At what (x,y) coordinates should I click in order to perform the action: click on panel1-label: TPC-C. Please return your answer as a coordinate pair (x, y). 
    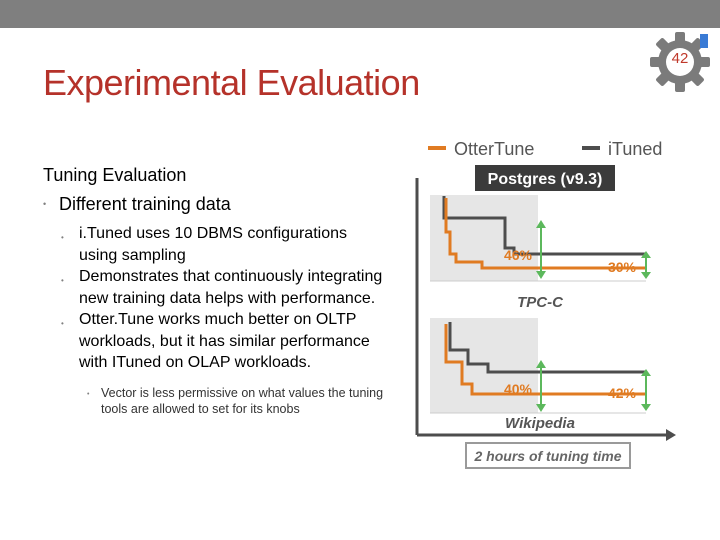
    Looking at the image, I should click on (540, 302).